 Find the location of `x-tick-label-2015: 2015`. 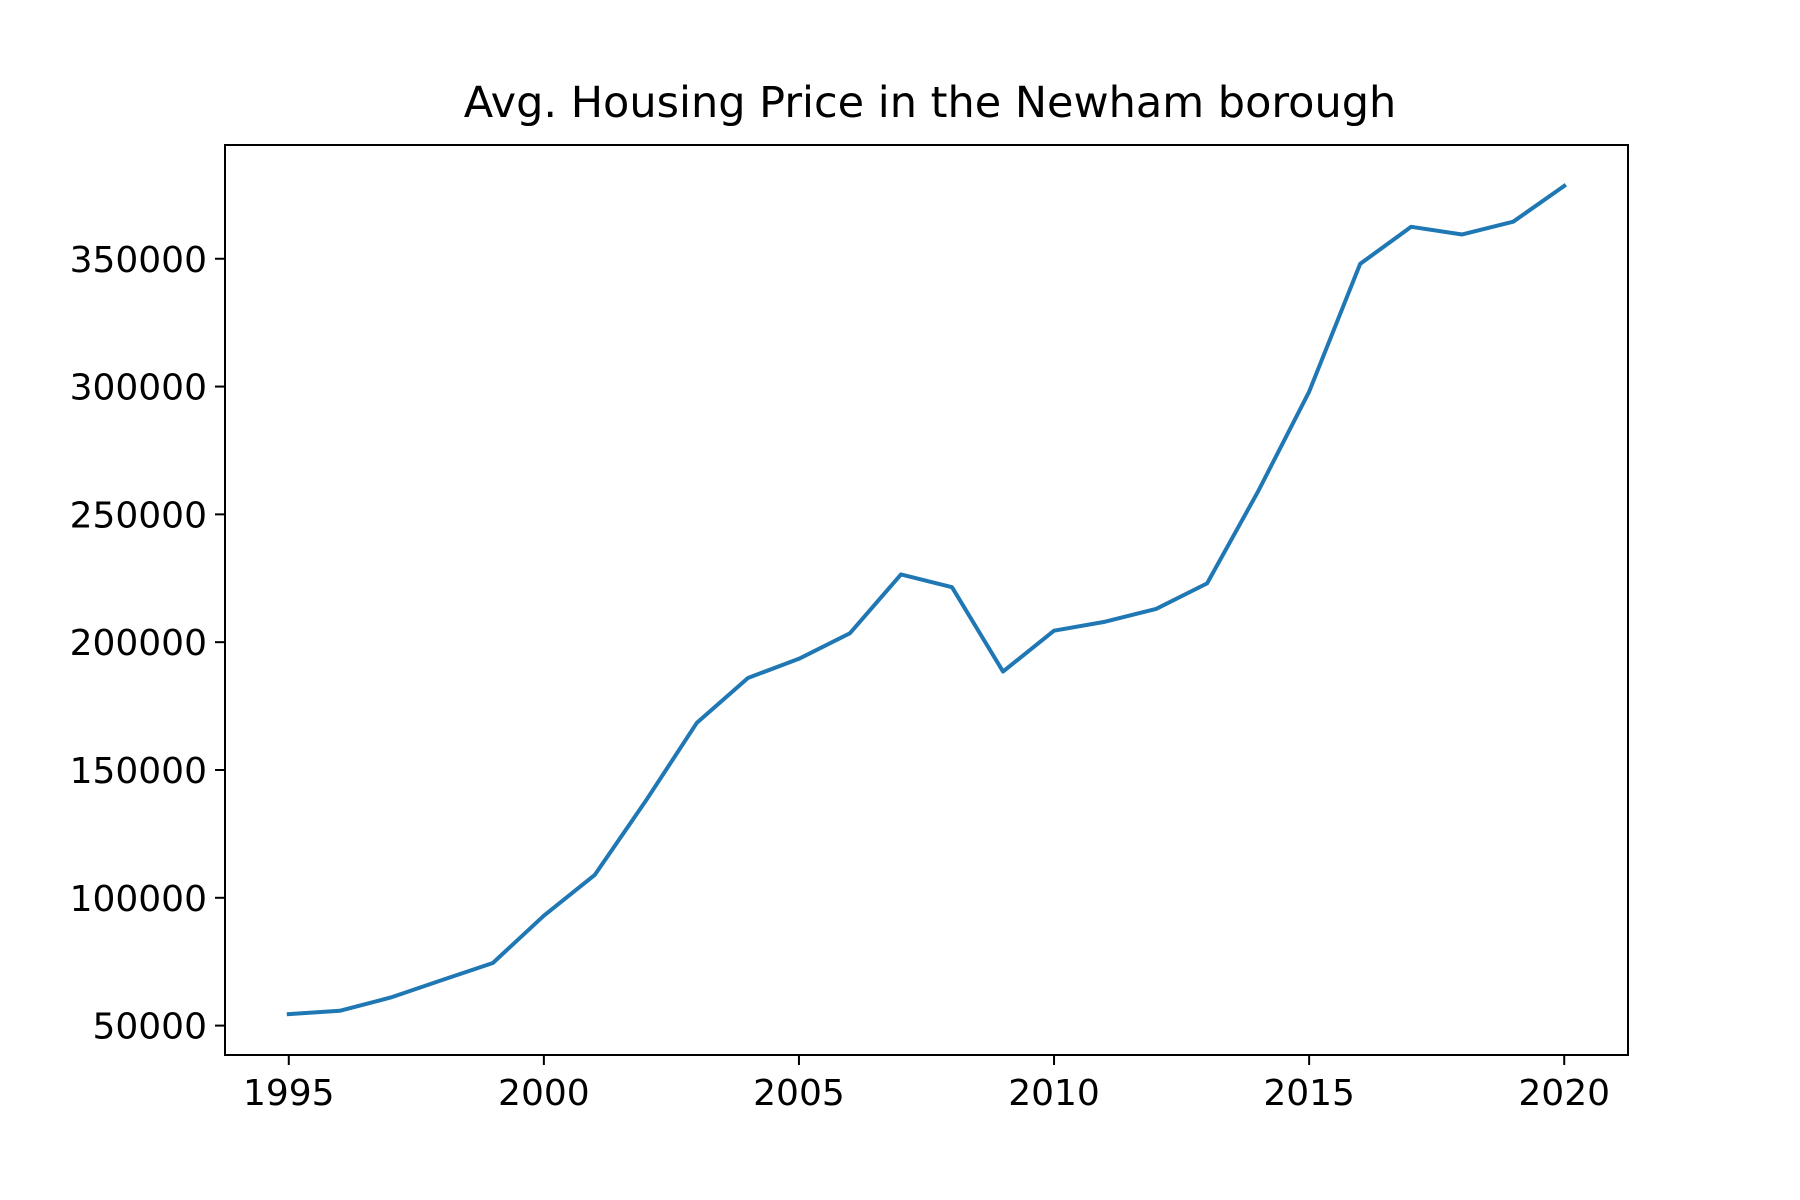

x-tick-label-2015: 2015 is located at coordinates (1309, 1093).